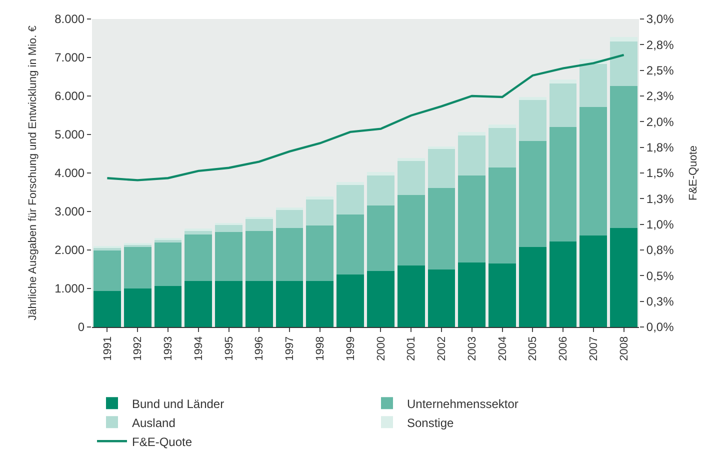 The width and height of the screenshot is (717, 468). I want to click on y-tick-label: 5.000, so click(69, 135).